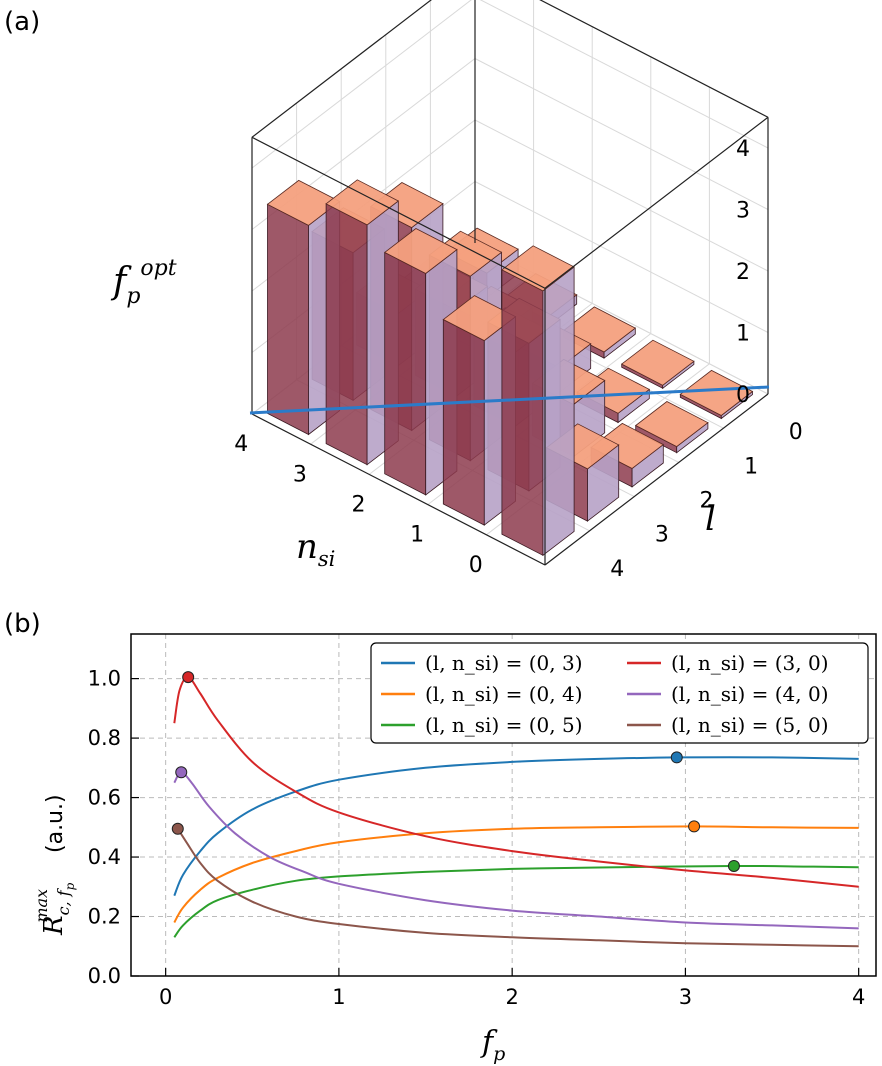  I want to click on bar-nsi0-l3, so click(671, 427).